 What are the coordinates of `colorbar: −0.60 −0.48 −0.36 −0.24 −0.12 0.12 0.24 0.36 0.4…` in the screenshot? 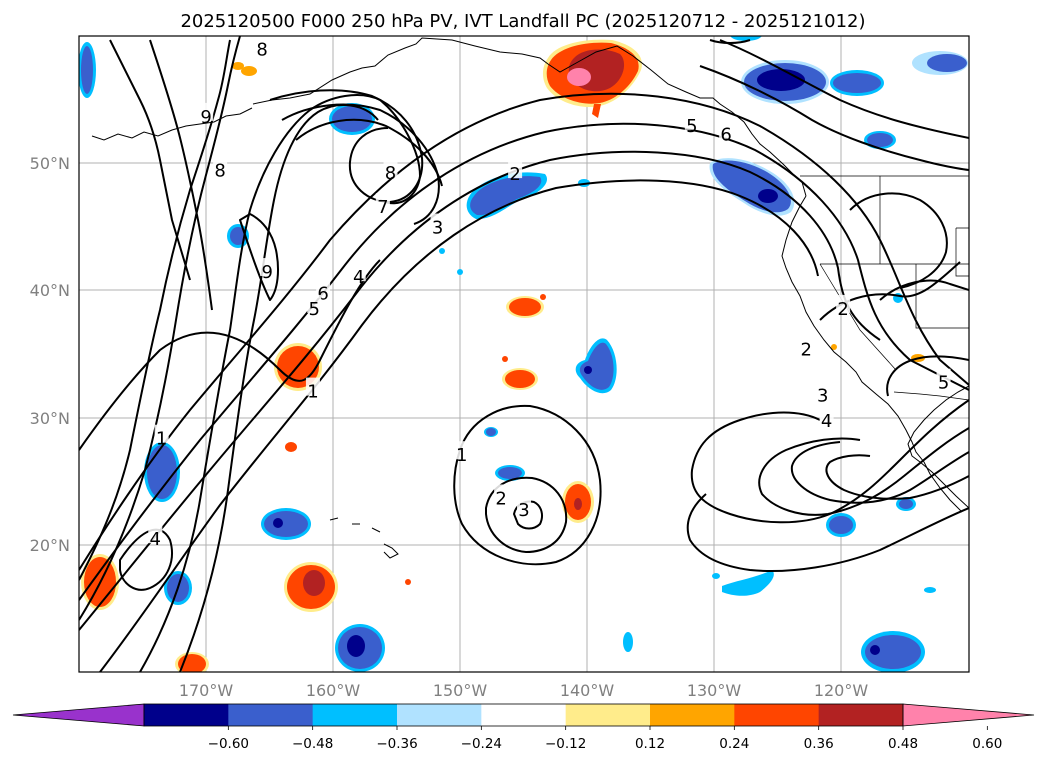 It's located at (523, 727).